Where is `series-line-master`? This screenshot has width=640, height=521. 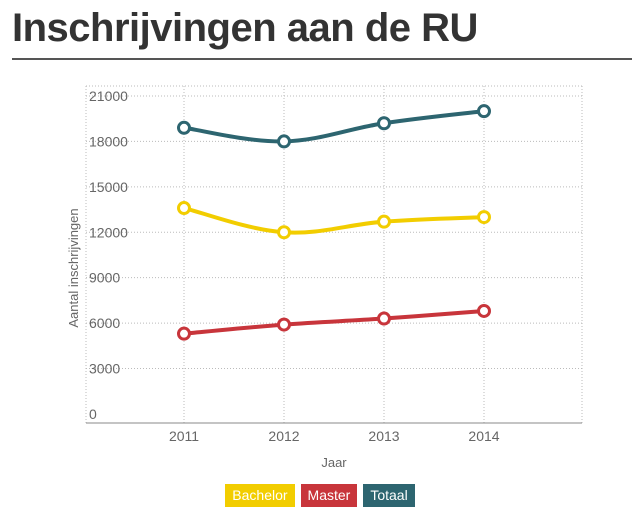 series-line-master is located at coordinates (334, 322).